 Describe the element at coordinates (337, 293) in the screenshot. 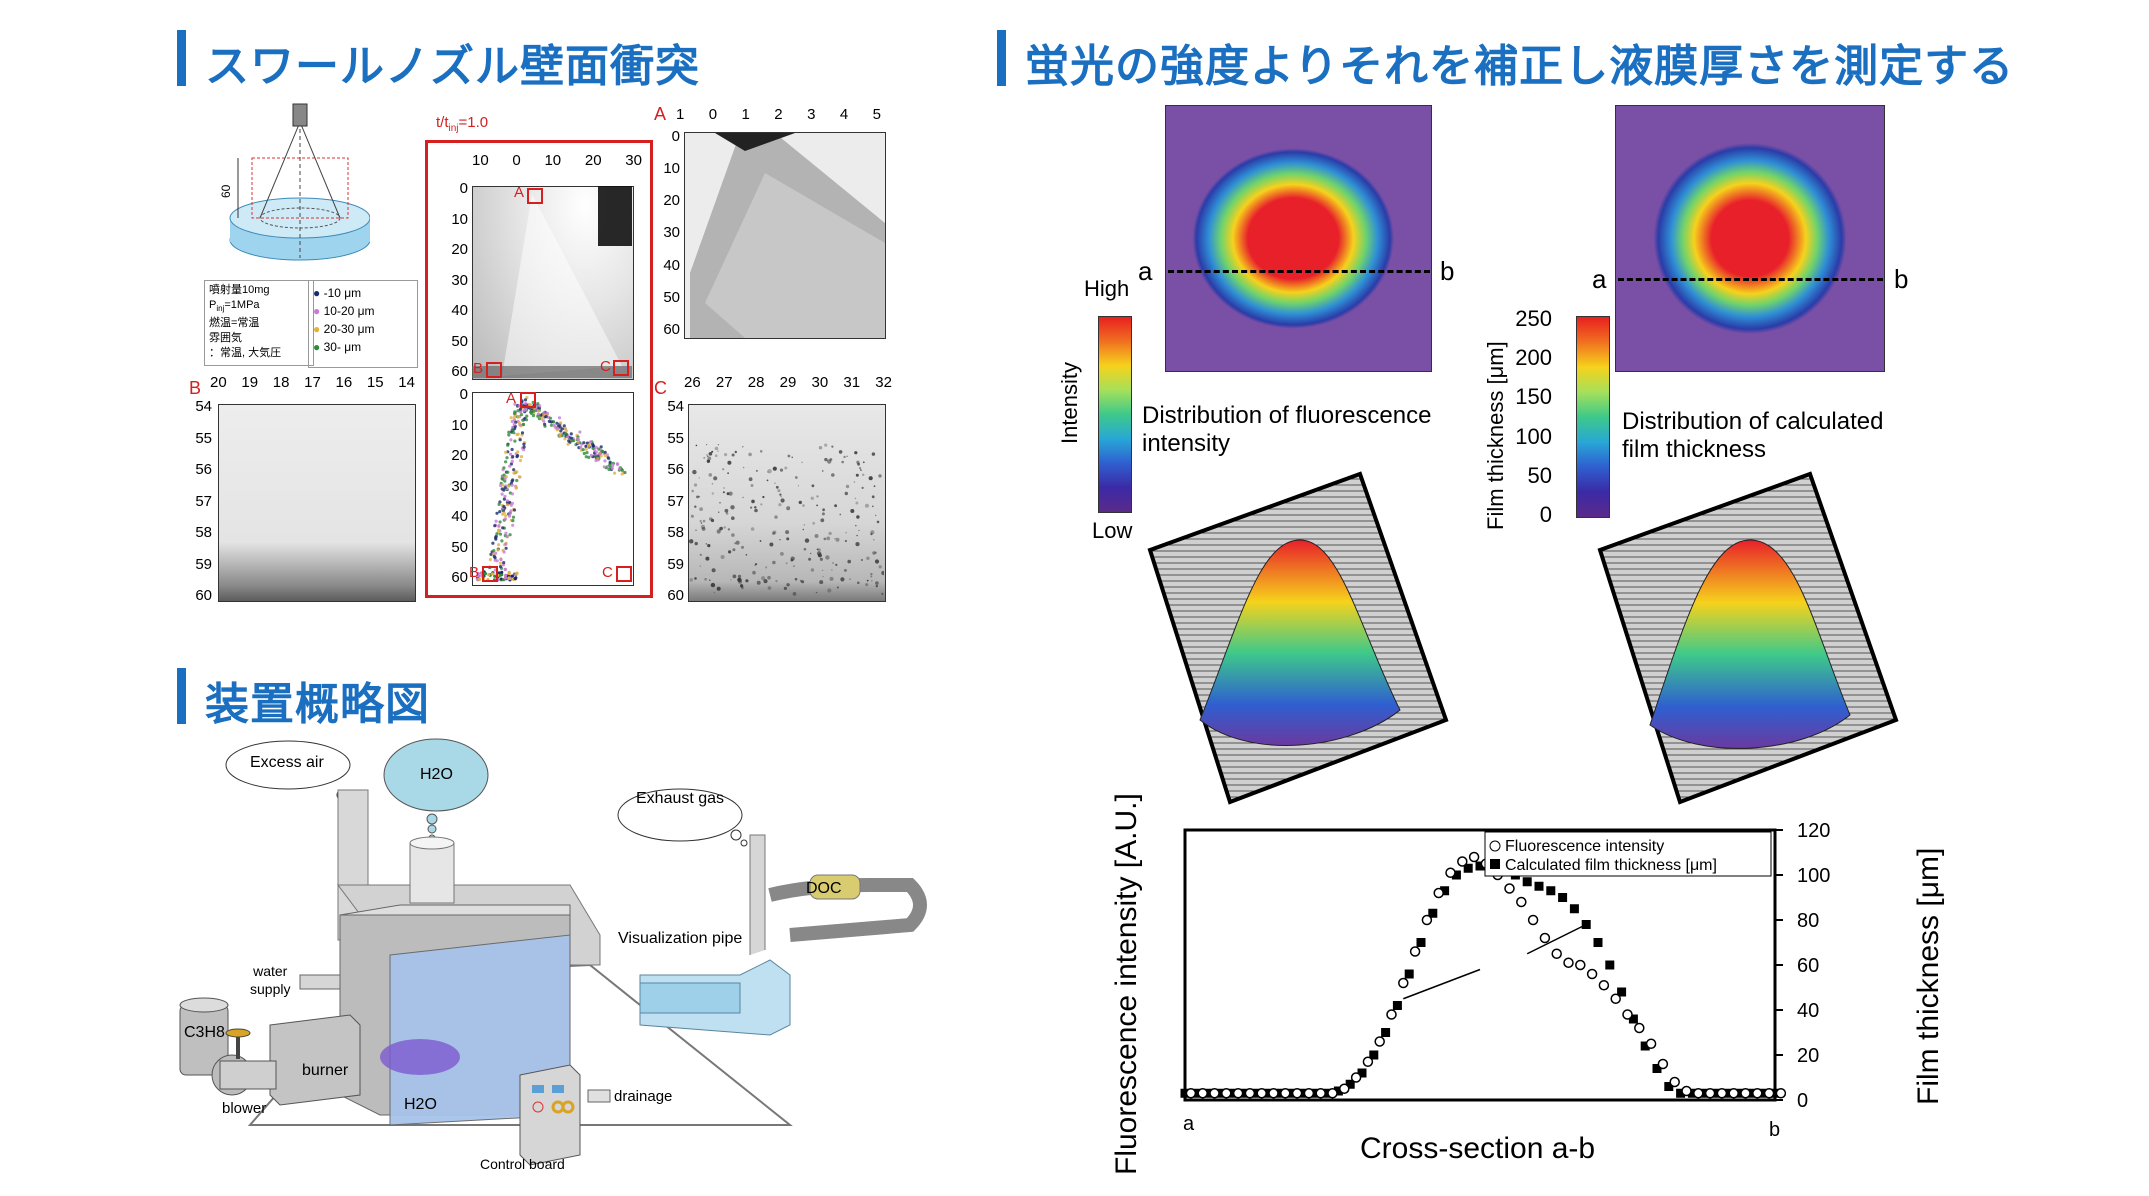

I see `legend-item: ● -10 μm` at that location.